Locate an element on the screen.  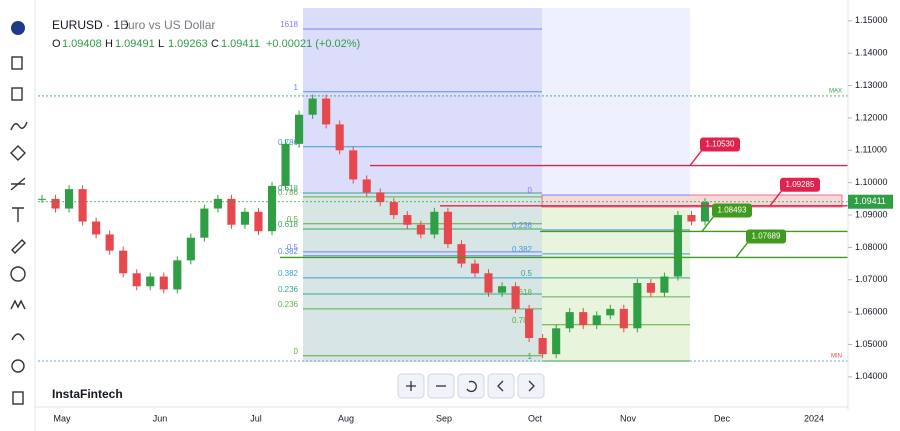
ohlc-value: 1.09491 is located at coordinates (135, 44).